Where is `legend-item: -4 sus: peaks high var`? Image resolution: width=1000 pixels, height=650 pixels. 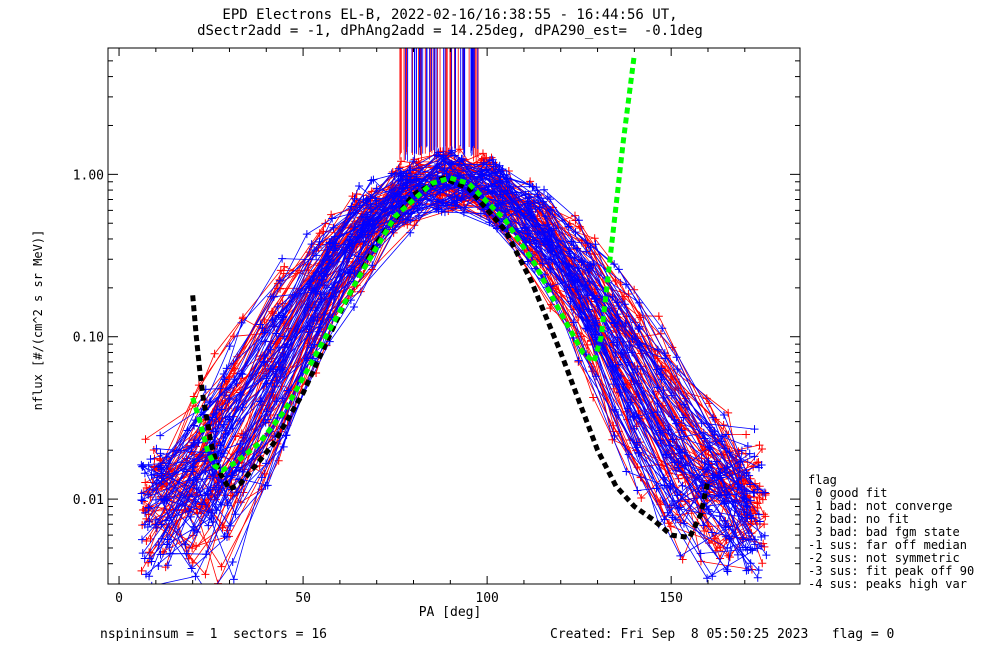
legend-item: -4 sus: peaks high var is located at coordinates (887, 584).